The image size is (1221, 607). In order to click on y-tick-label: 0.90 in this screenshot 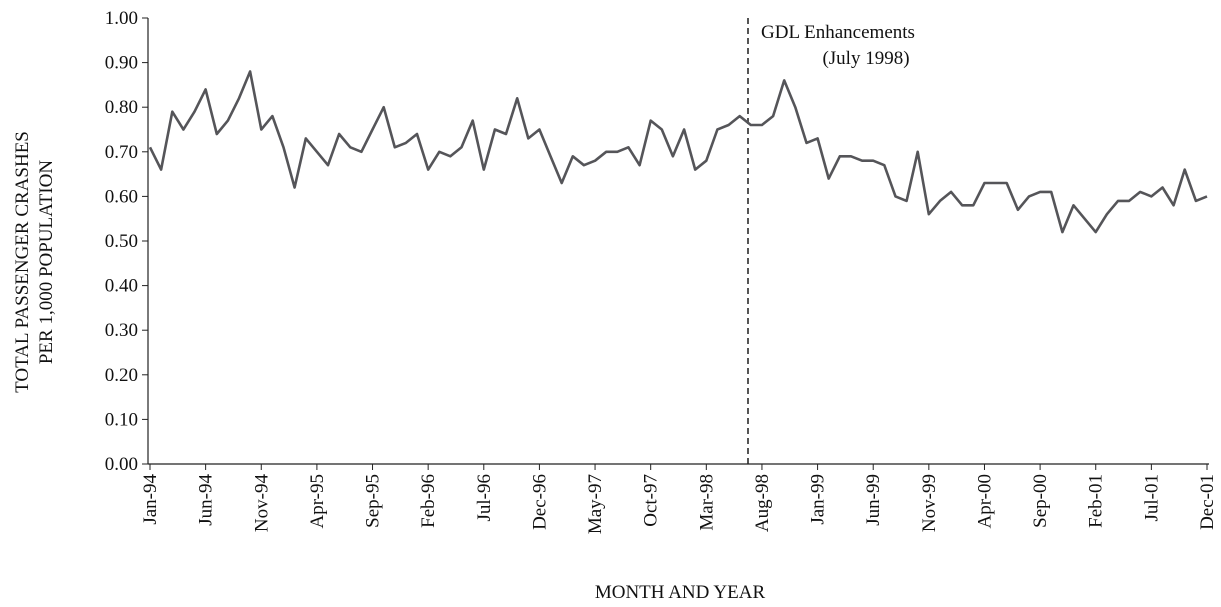, I will do `click(121, 63)`.